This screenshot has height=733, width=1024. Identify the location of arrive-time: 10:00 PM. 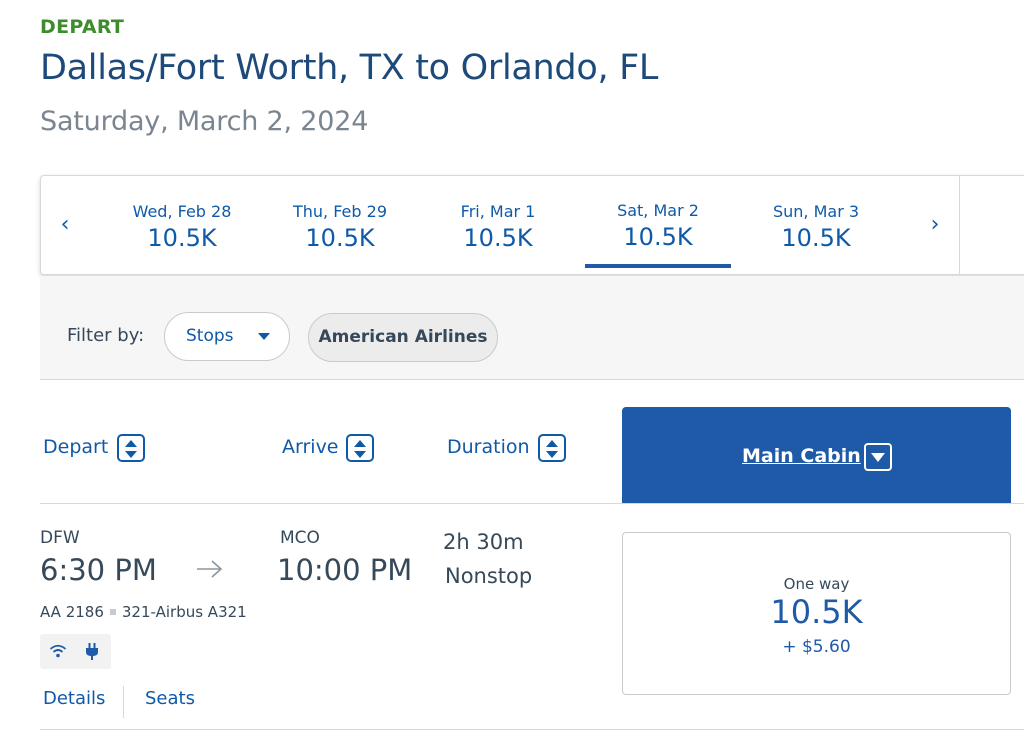
(345, 570).